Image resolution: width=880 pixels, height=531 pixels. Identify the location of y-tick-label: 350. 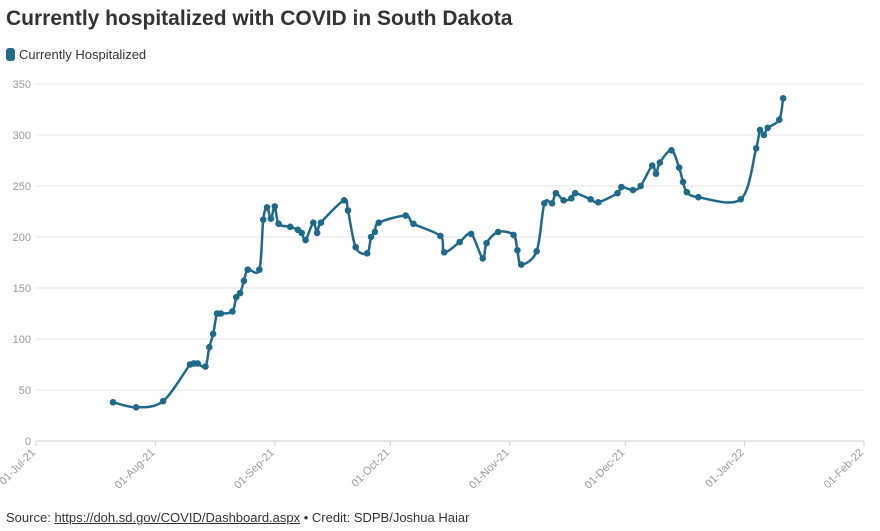
(22, 85).